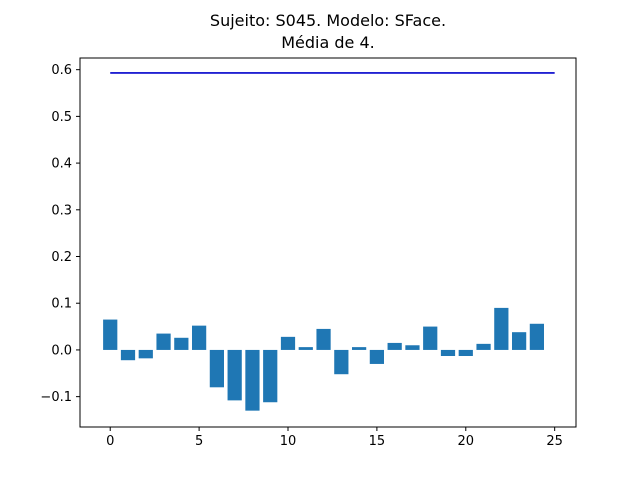 The height and width of the screenshot is (480, 640). I want to click on x-tick-label: 25, so click(554, 441).